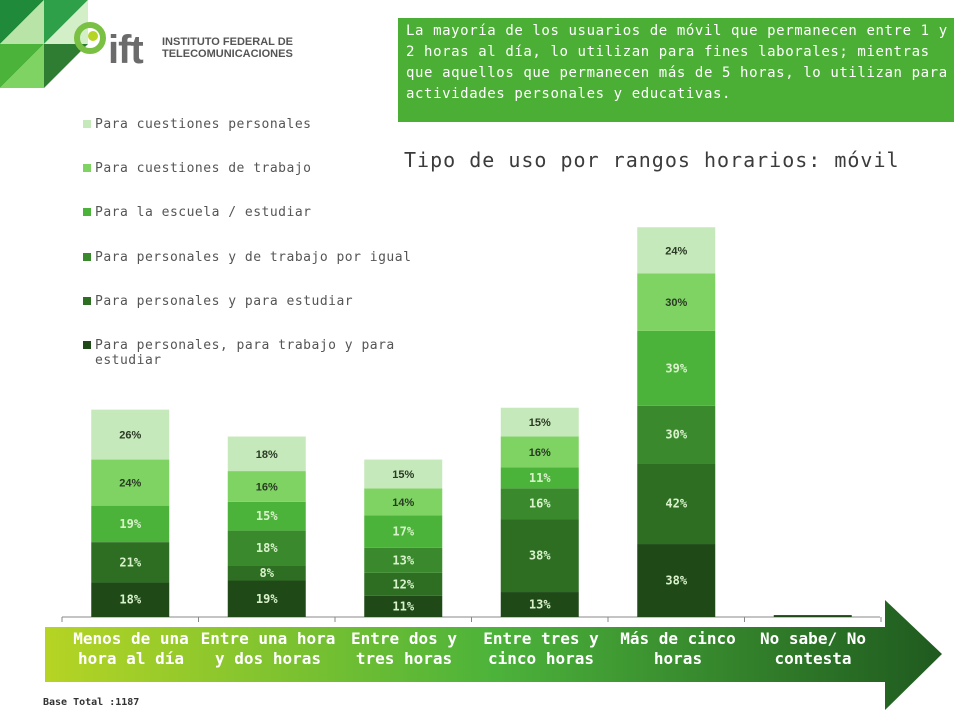 The image size is (960, 720). I want to click on logo-institution-name: INSTITUTO FEDERAL DE TELECOMUNICACIONES, so click(232, 48).